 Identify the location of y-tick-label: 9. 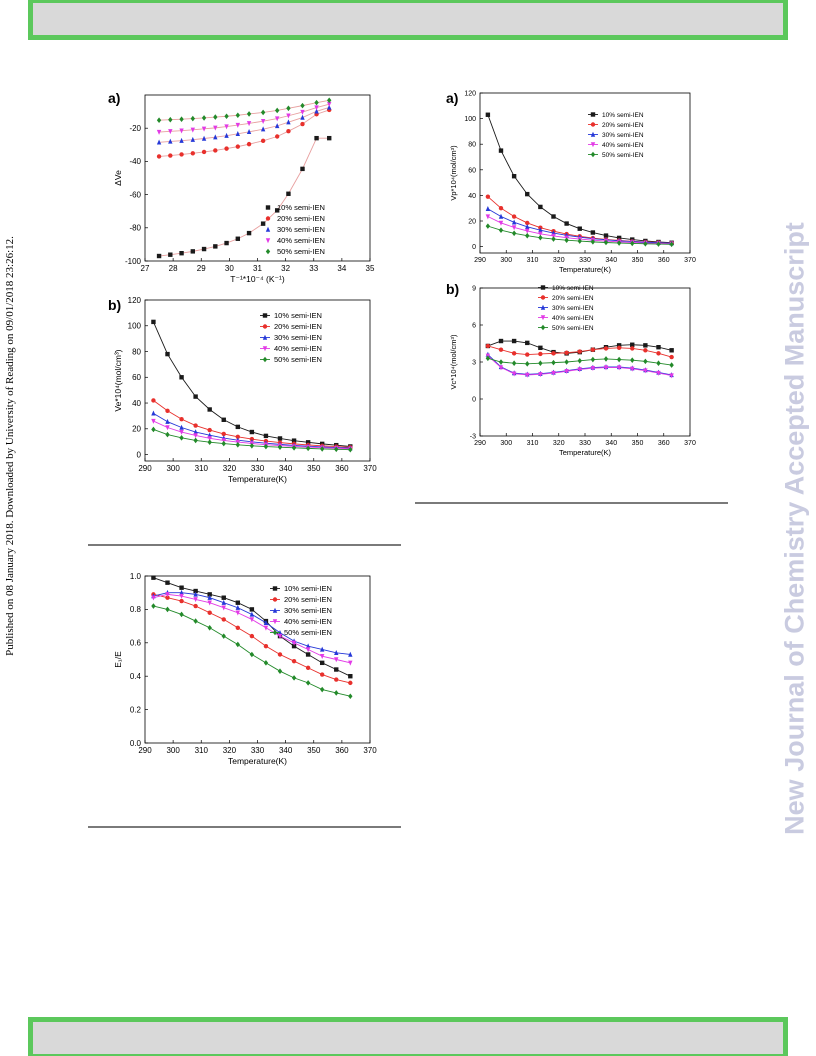
(474, 288).